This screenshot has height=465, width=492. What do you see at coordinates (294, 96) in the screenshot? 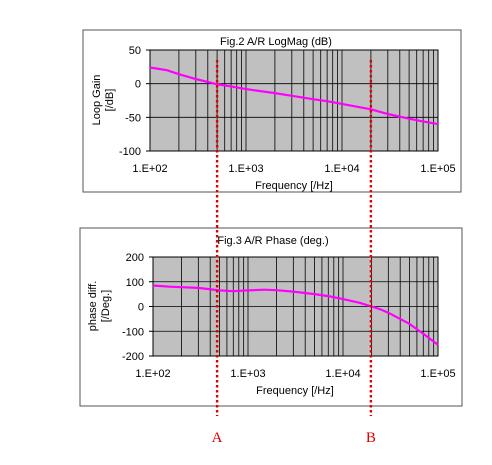
I see `chart-loop-gain-series-line` at bounding box center [294, 96].